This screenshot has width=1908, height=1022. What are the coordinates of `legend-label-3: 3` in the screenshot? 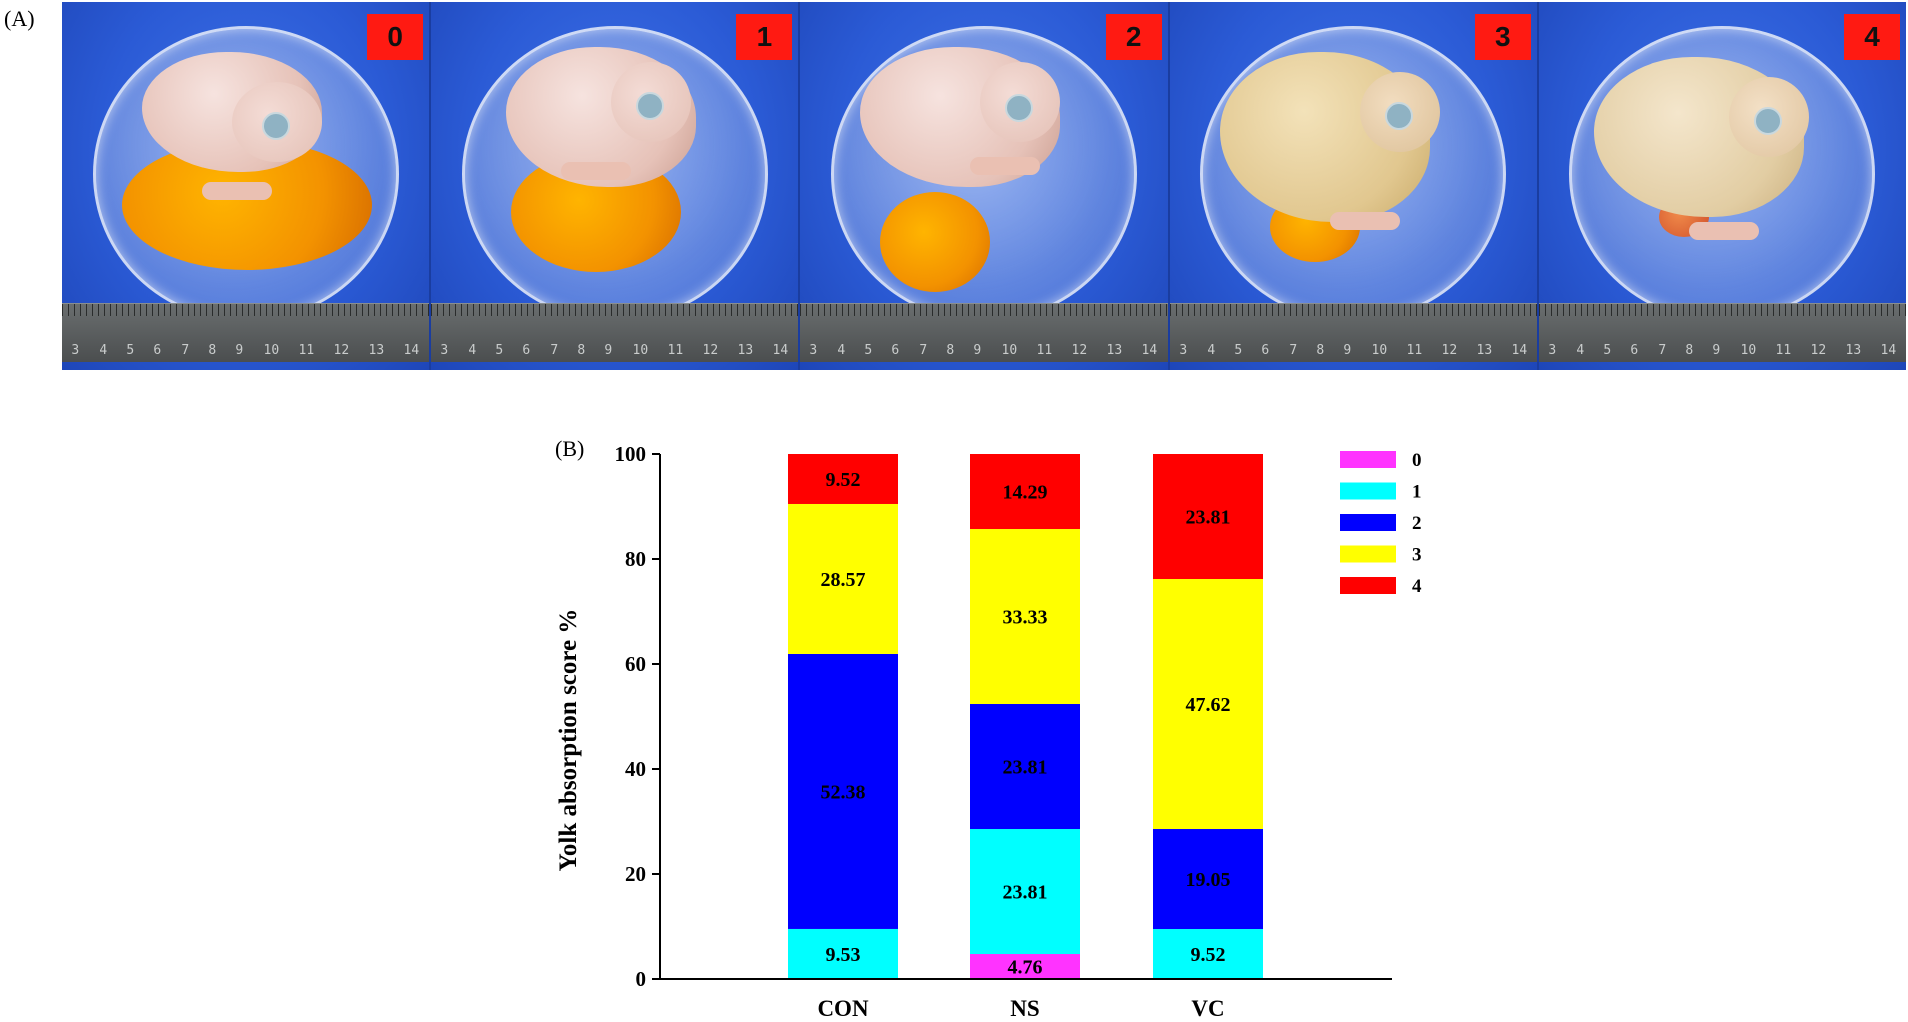 It's located at (1417, 555).